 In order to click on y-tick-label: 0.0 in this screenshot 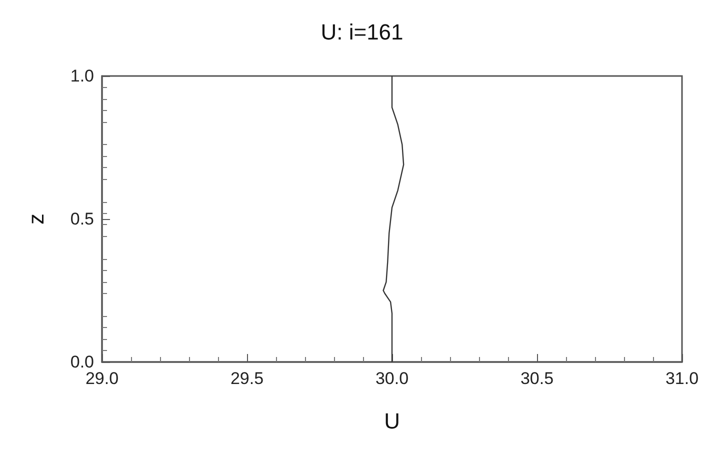, I will do `click(82, 362)`.